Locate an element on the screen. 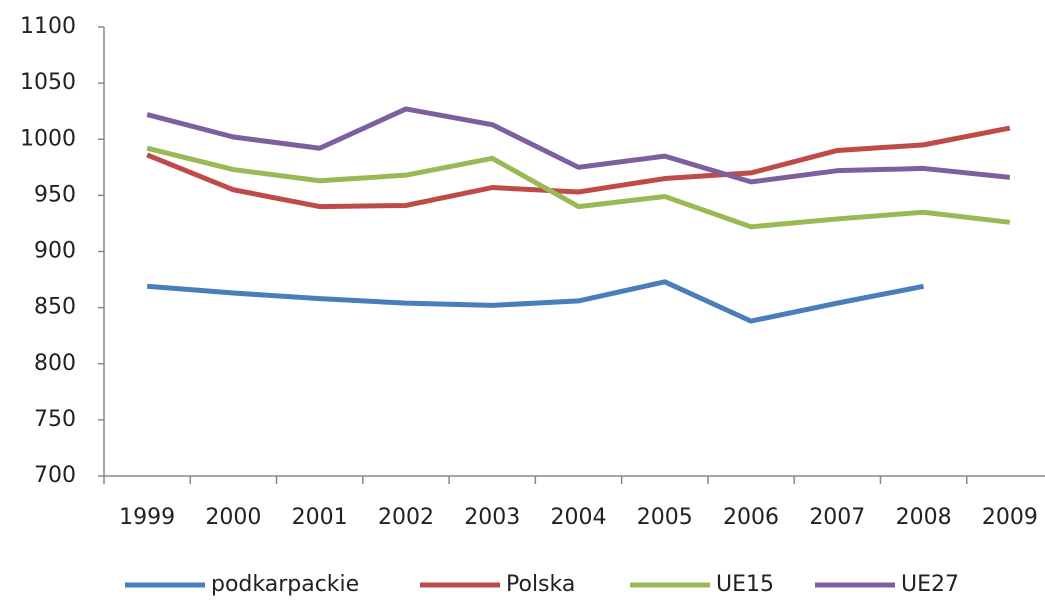 Image resolution: width=1045 pixels, height=603 pixels. y-tick-label: 1050 is located at coordinates (48, 82).